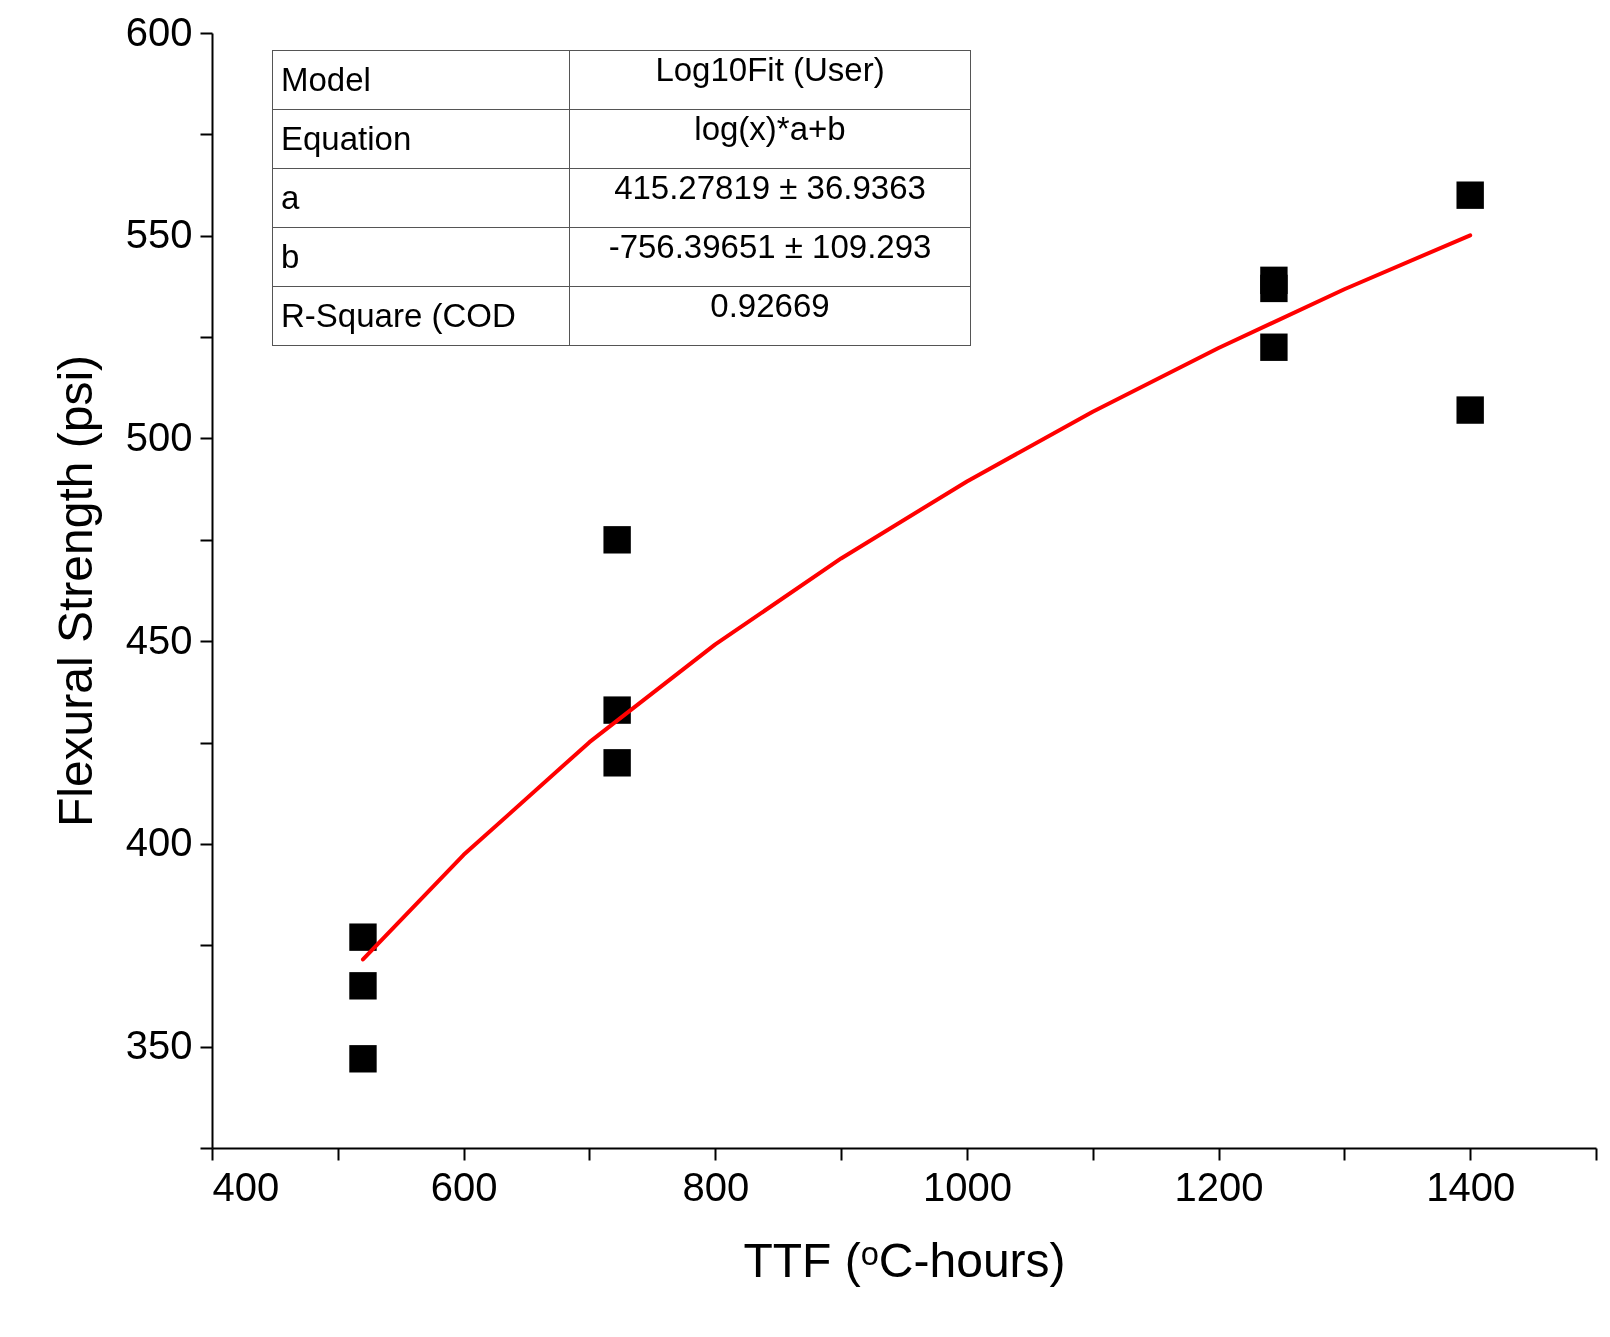 The image size is (1610, 1337). What do you see at coordinates (421, 198) in the screenshot?
I see `annotation: a` at bounding box center [421, 198].